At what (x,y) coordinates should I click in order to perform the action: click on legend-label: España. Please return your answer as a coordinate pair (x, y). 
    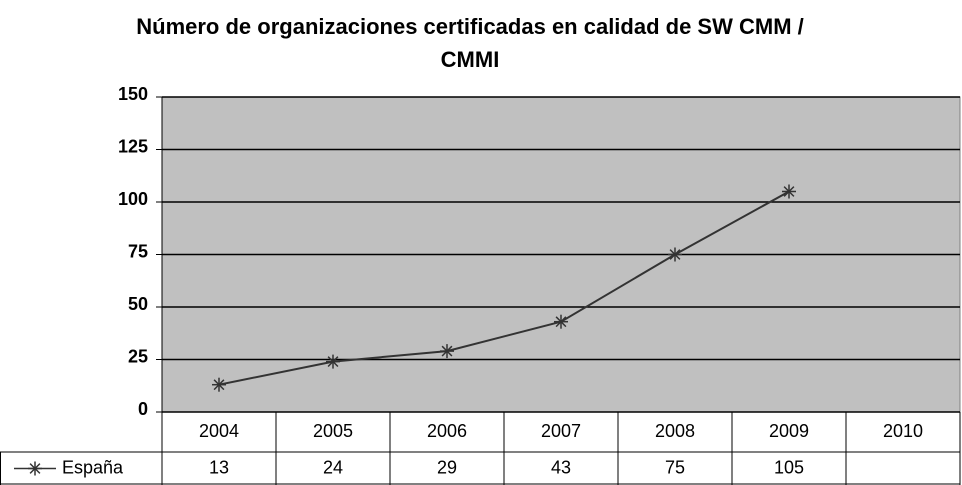
    Looking at the image, I should click on (93, 467).